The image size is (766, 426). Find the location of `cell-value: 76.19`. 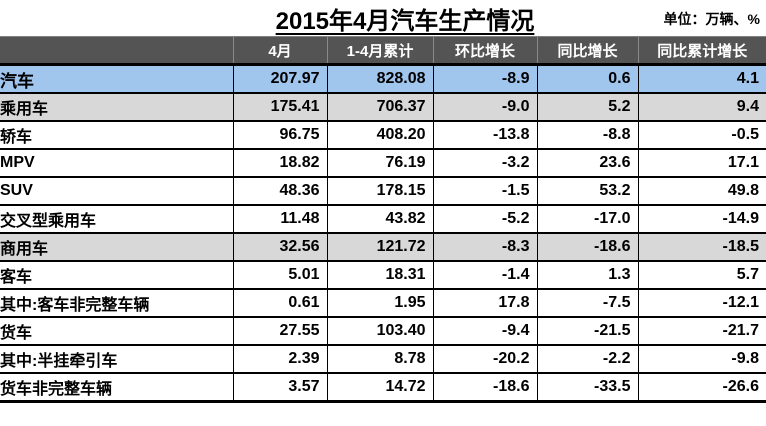

cell-value: 76.19 is located at coordinates (379, 163).